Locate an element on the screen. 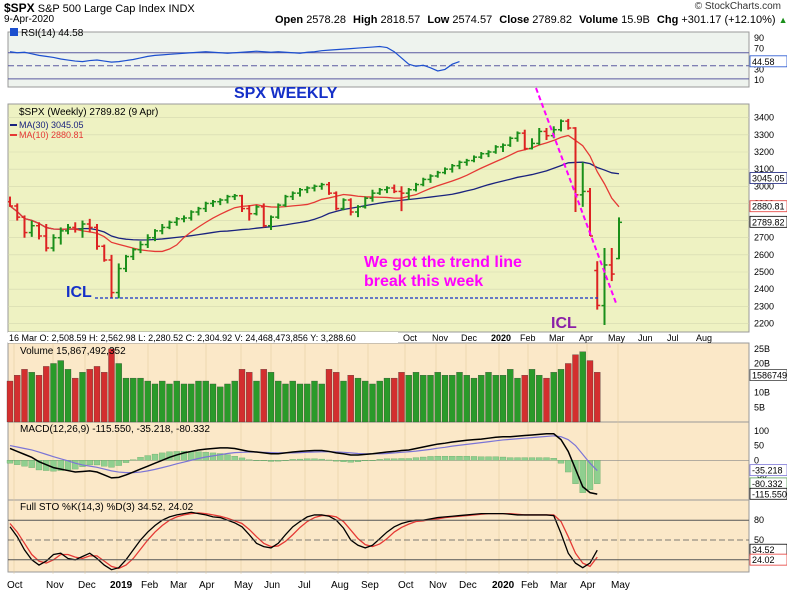 This screenshot has height=596, width=787. bottom-month-label: Oct is located at coordinates (406, 585).